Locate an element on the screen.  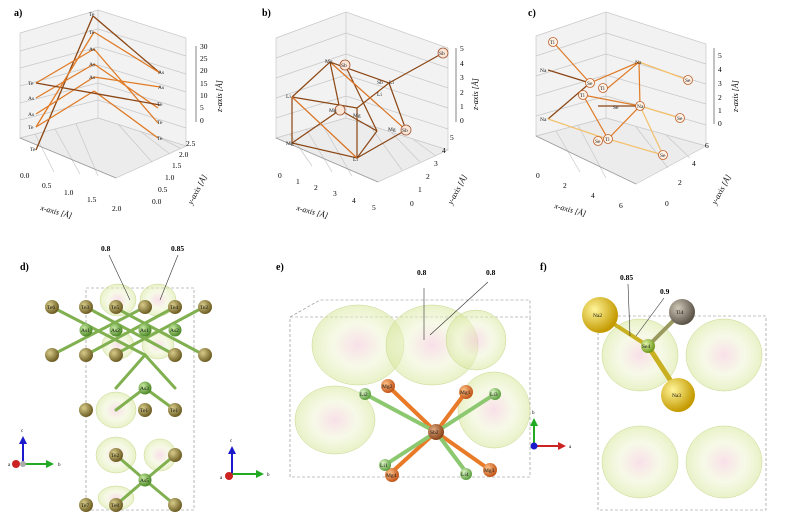
panel-c-x-ticks: 0 2 4 6 is located at coordinates (579, 190).